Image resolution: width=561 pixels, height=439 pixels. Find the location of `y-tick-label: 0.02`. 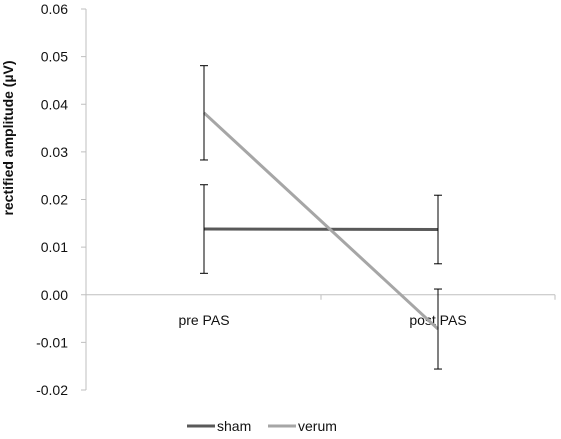

y-tick-label: 0.02 is located at coordinates (54, 200).